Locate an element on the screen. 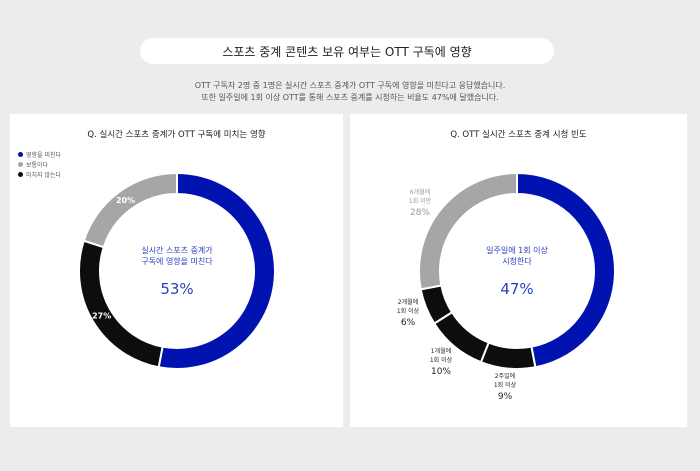 The width and height of the screenshot is (700, 471). slice-value-label: 20% is located at coordinates (125, 200).